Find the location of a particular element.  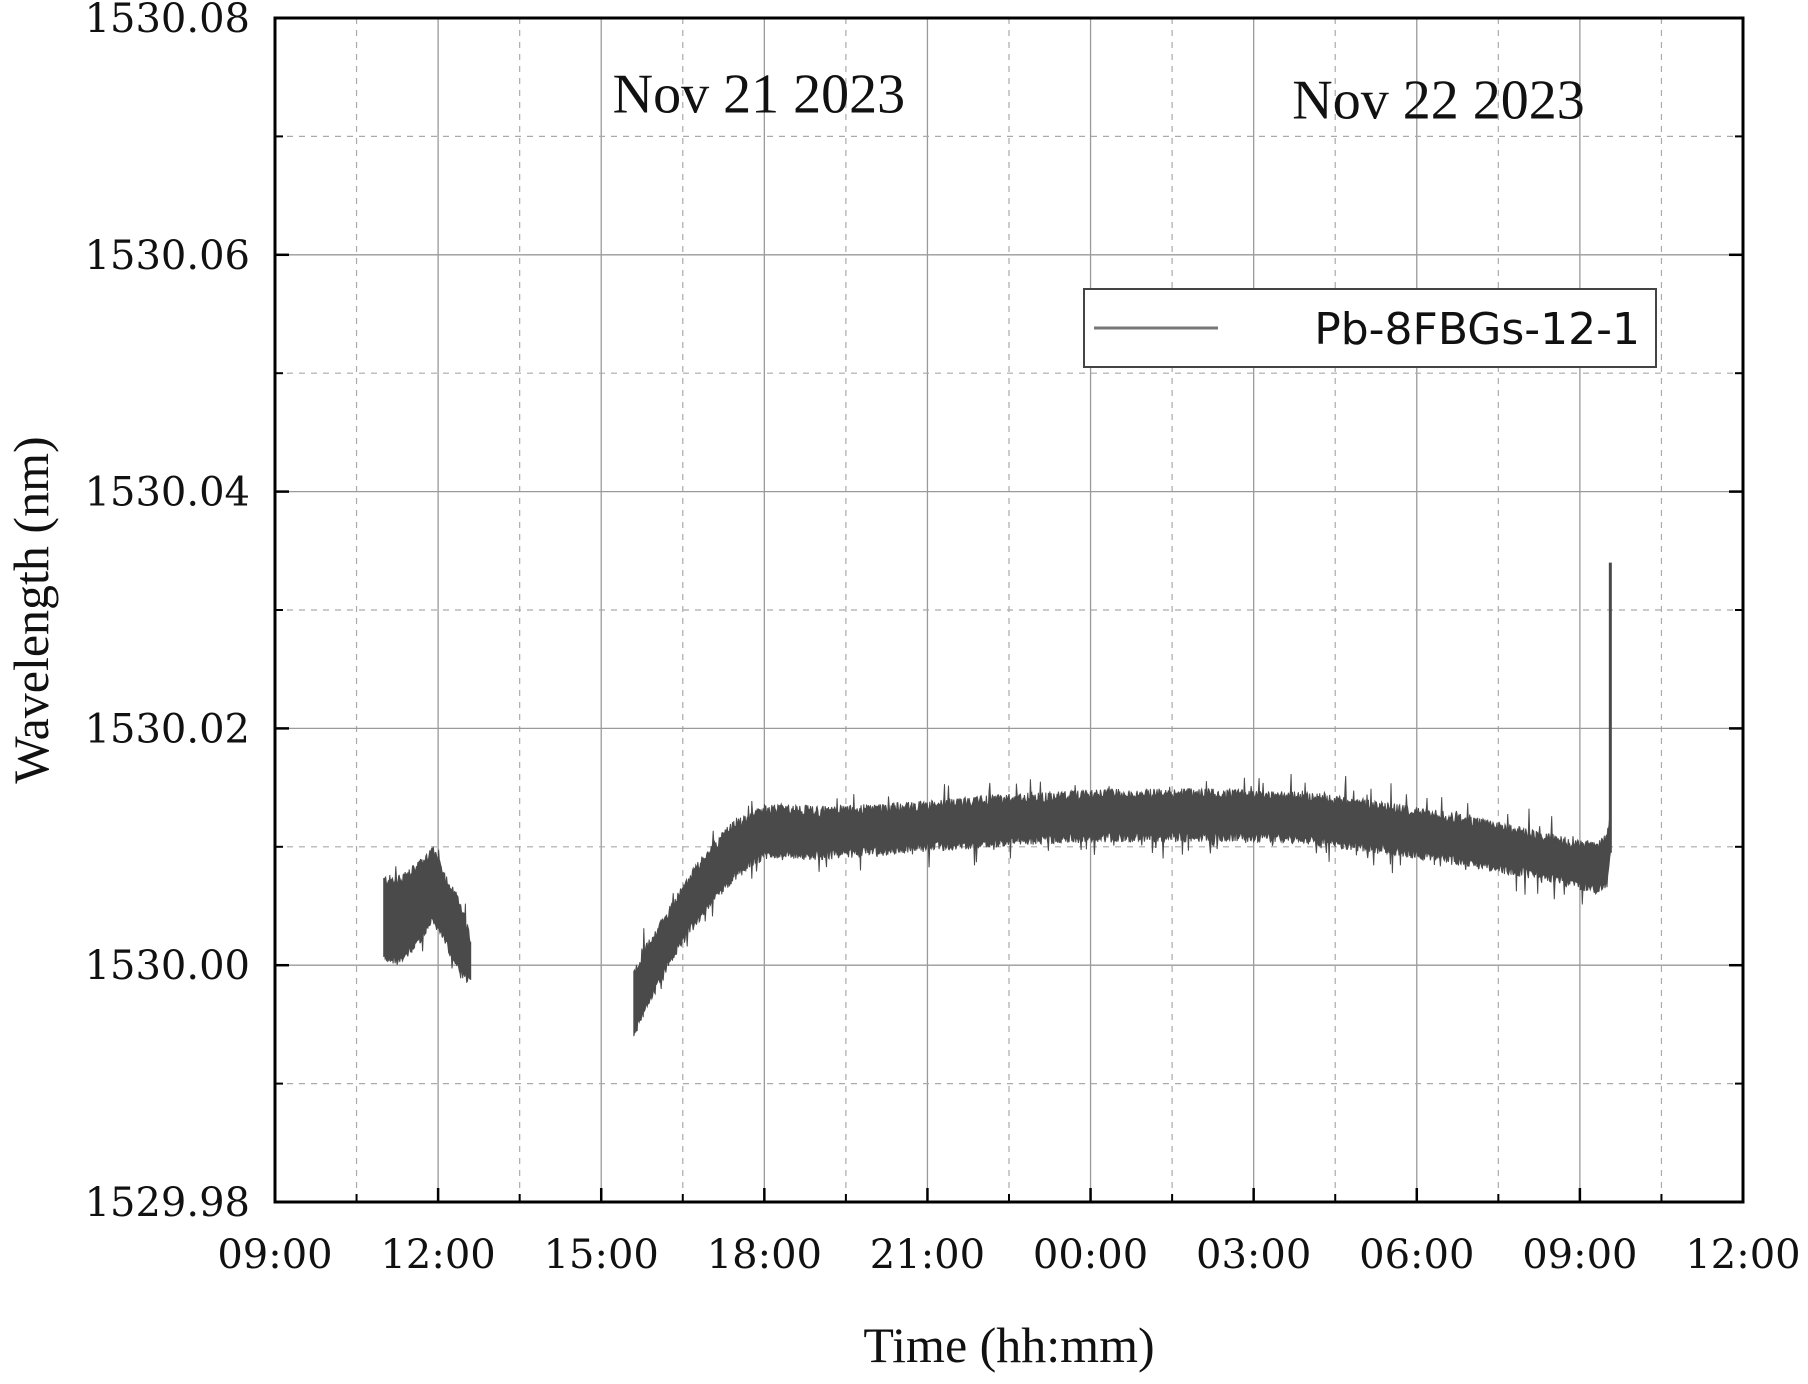

x-tick-label: 21:00 is located at coordinates (927, 1255).